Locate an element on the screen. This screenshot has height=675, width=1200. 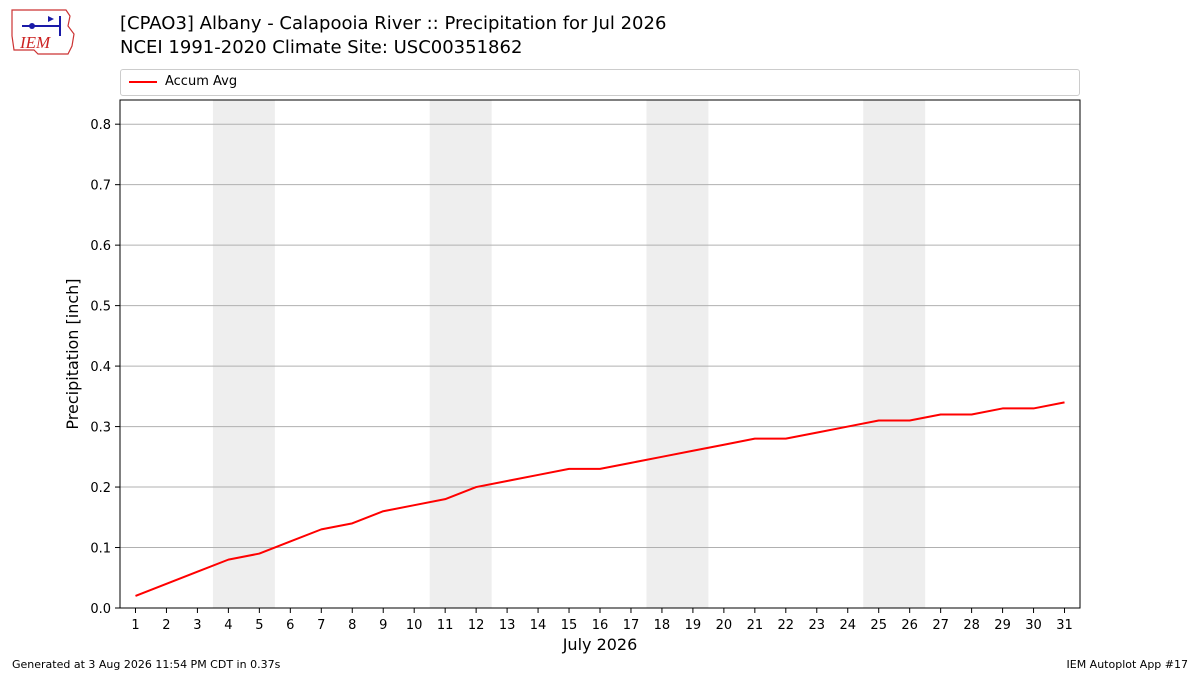
iem-logo: IEM is located at coordinates (43, 32).